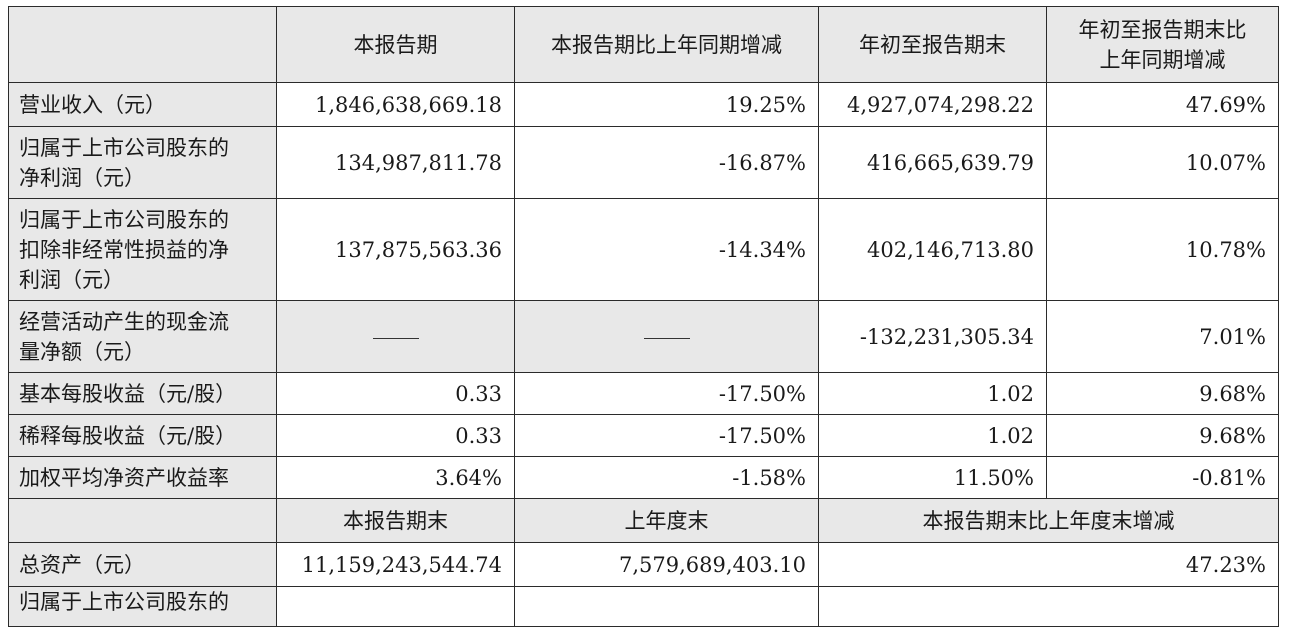 This screenshot has width=1292, height=627. Describe the element at coordinates (142, 520) in the screenshot. I see `subheader-blank-cell` at that location.